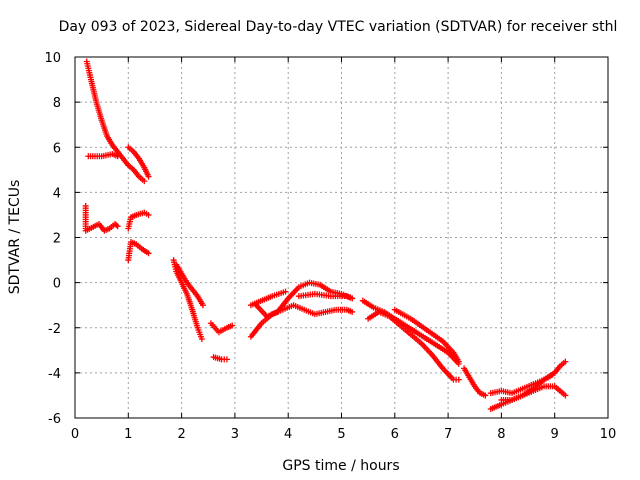  Describe the element at coordinates (268, 298) in the screenshot. I see `series-arc-m` at that location.